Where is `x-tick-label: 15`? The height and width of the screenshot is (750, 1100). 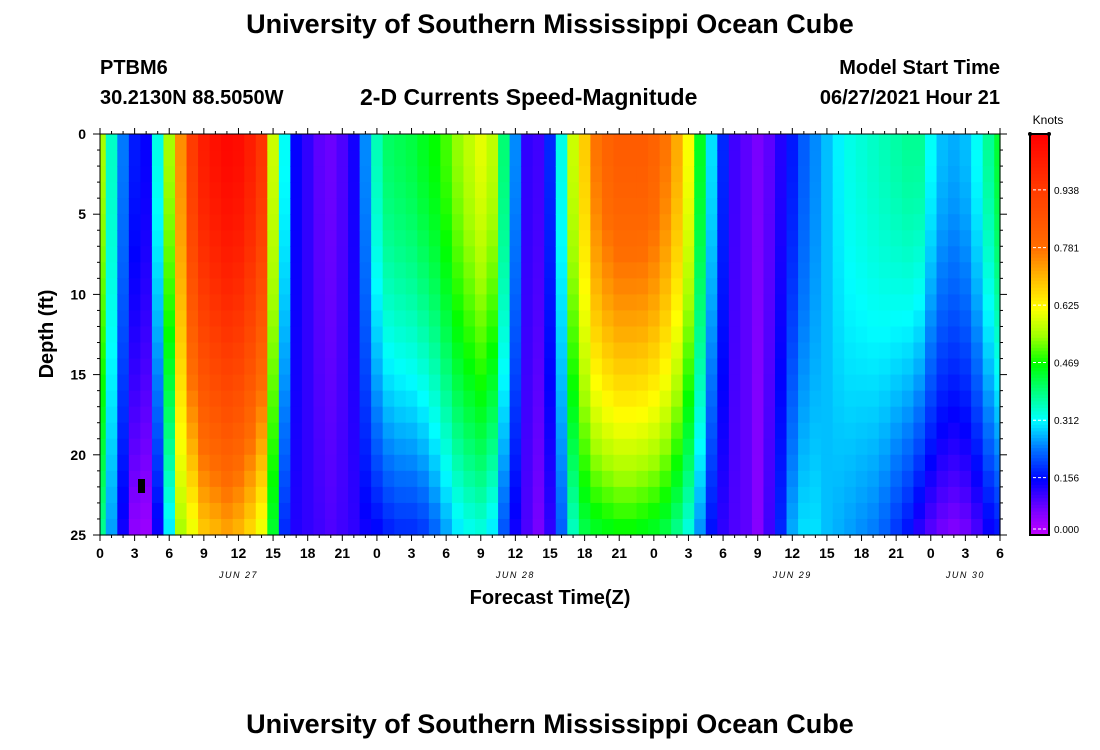 x-tick-label: 15 is located at coordinates (827, 553).